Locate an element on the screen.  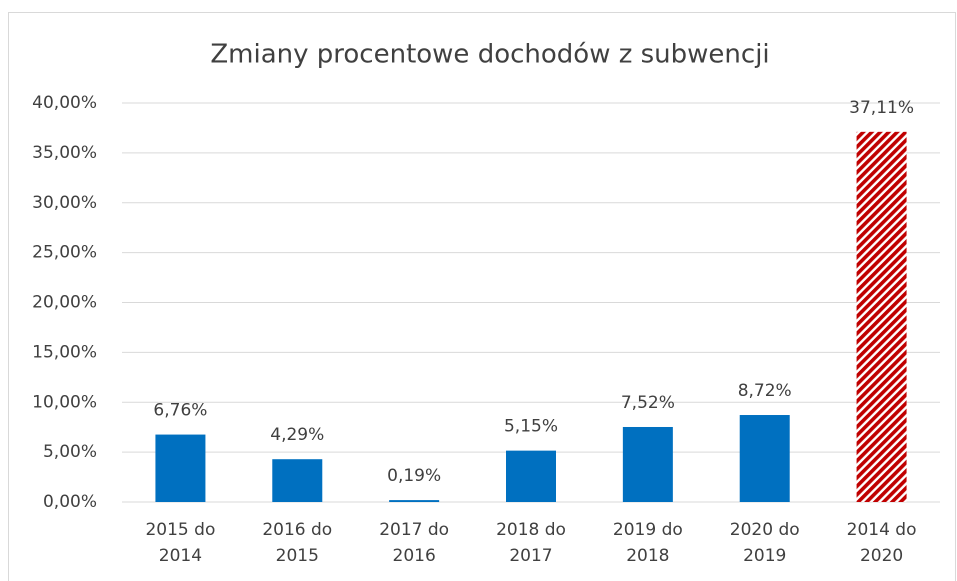
y-tick-label: 35,00% is located at coordinates (64, 153).